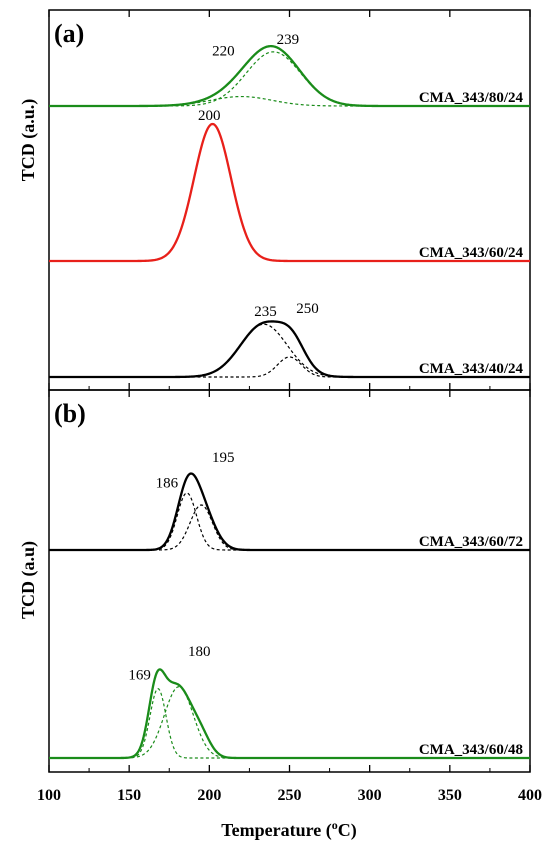 Image resolution: width=547 pixels, height=852 pixels. I want to click on x-tick-label-400: 400, so click(530, 795).